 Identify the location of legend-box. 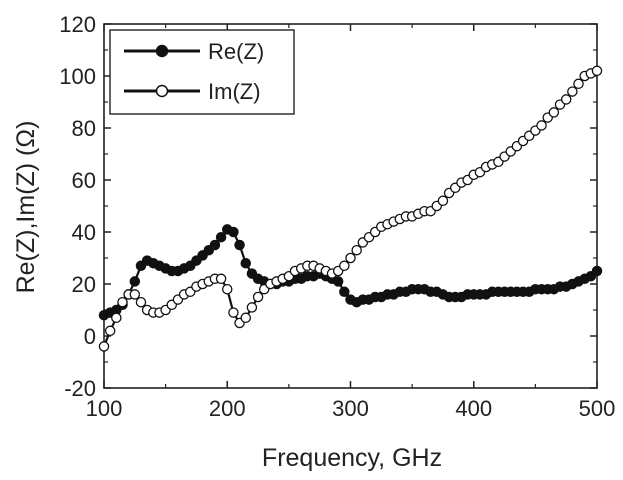
(202, 72).